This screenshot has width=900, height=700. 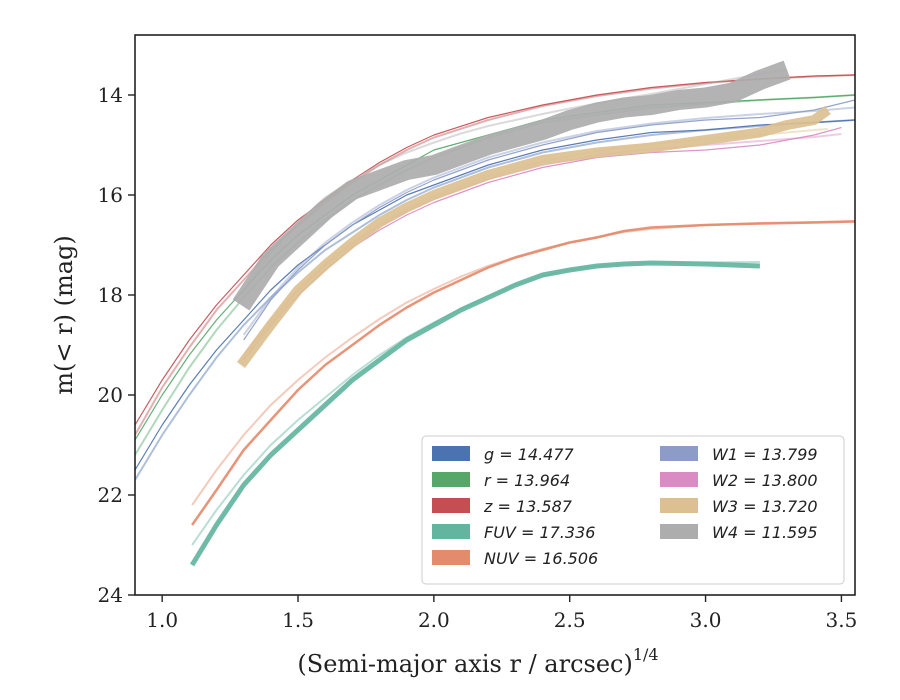 I want to click on x-tick-label: 1.5, so click(x=298, y=620).